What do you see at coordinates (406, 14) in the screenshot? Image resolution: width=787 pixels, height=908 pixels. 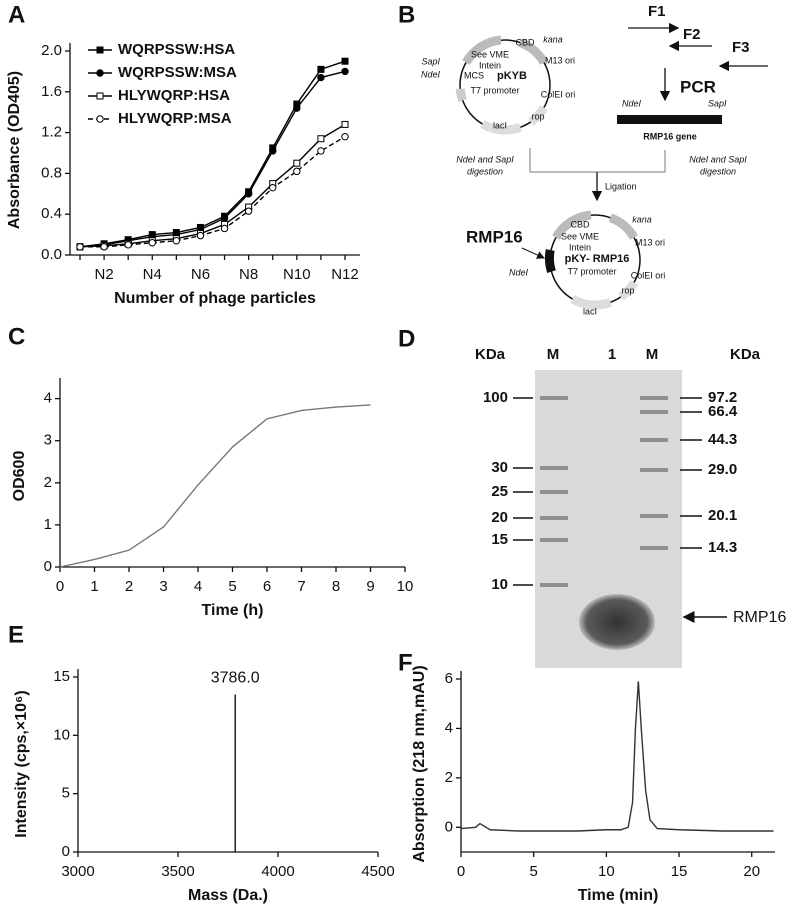 I see `panel-label: B` at bounding box center [406, 14].